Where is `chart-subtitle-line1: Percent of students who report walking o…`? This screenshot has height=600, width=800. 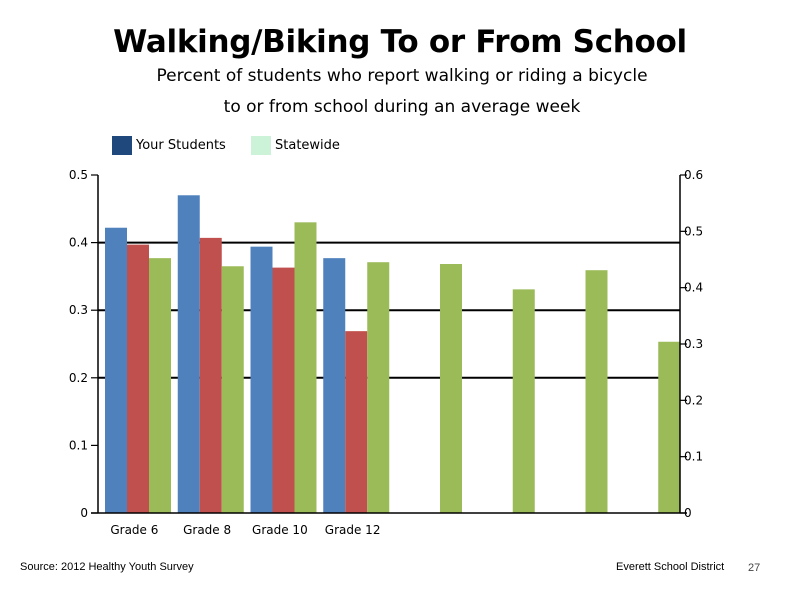 chart-subtitle-line1: Percent of students who report walking o… is located at coordinates (402, 76).